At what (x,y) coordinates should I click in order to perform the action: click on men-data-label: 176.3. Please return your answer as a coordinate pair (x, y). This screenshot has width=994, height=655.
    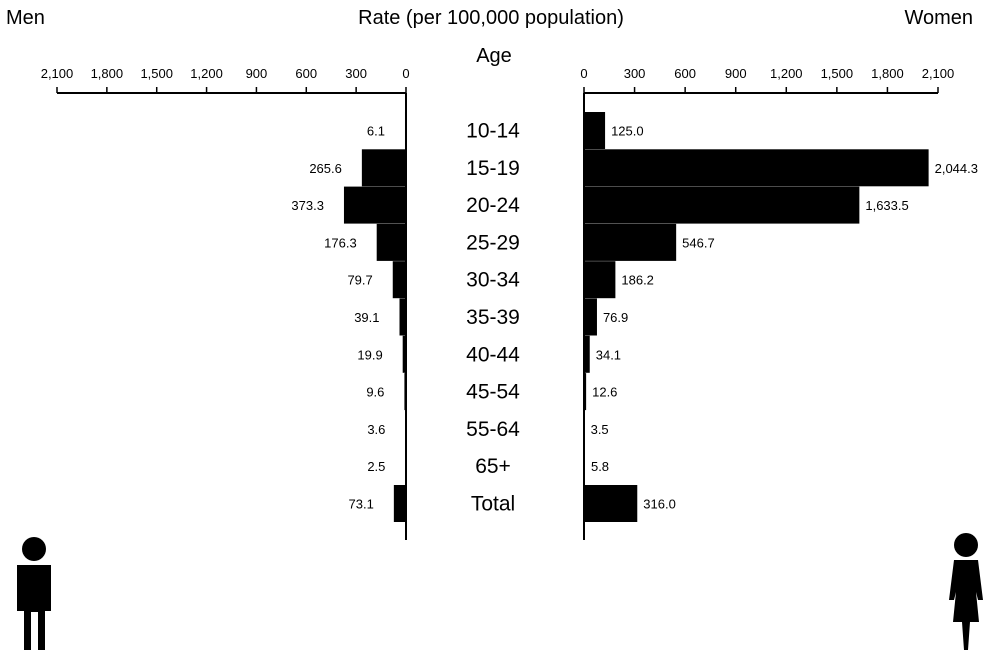
    Looking at the image, I should click on (340, 242).